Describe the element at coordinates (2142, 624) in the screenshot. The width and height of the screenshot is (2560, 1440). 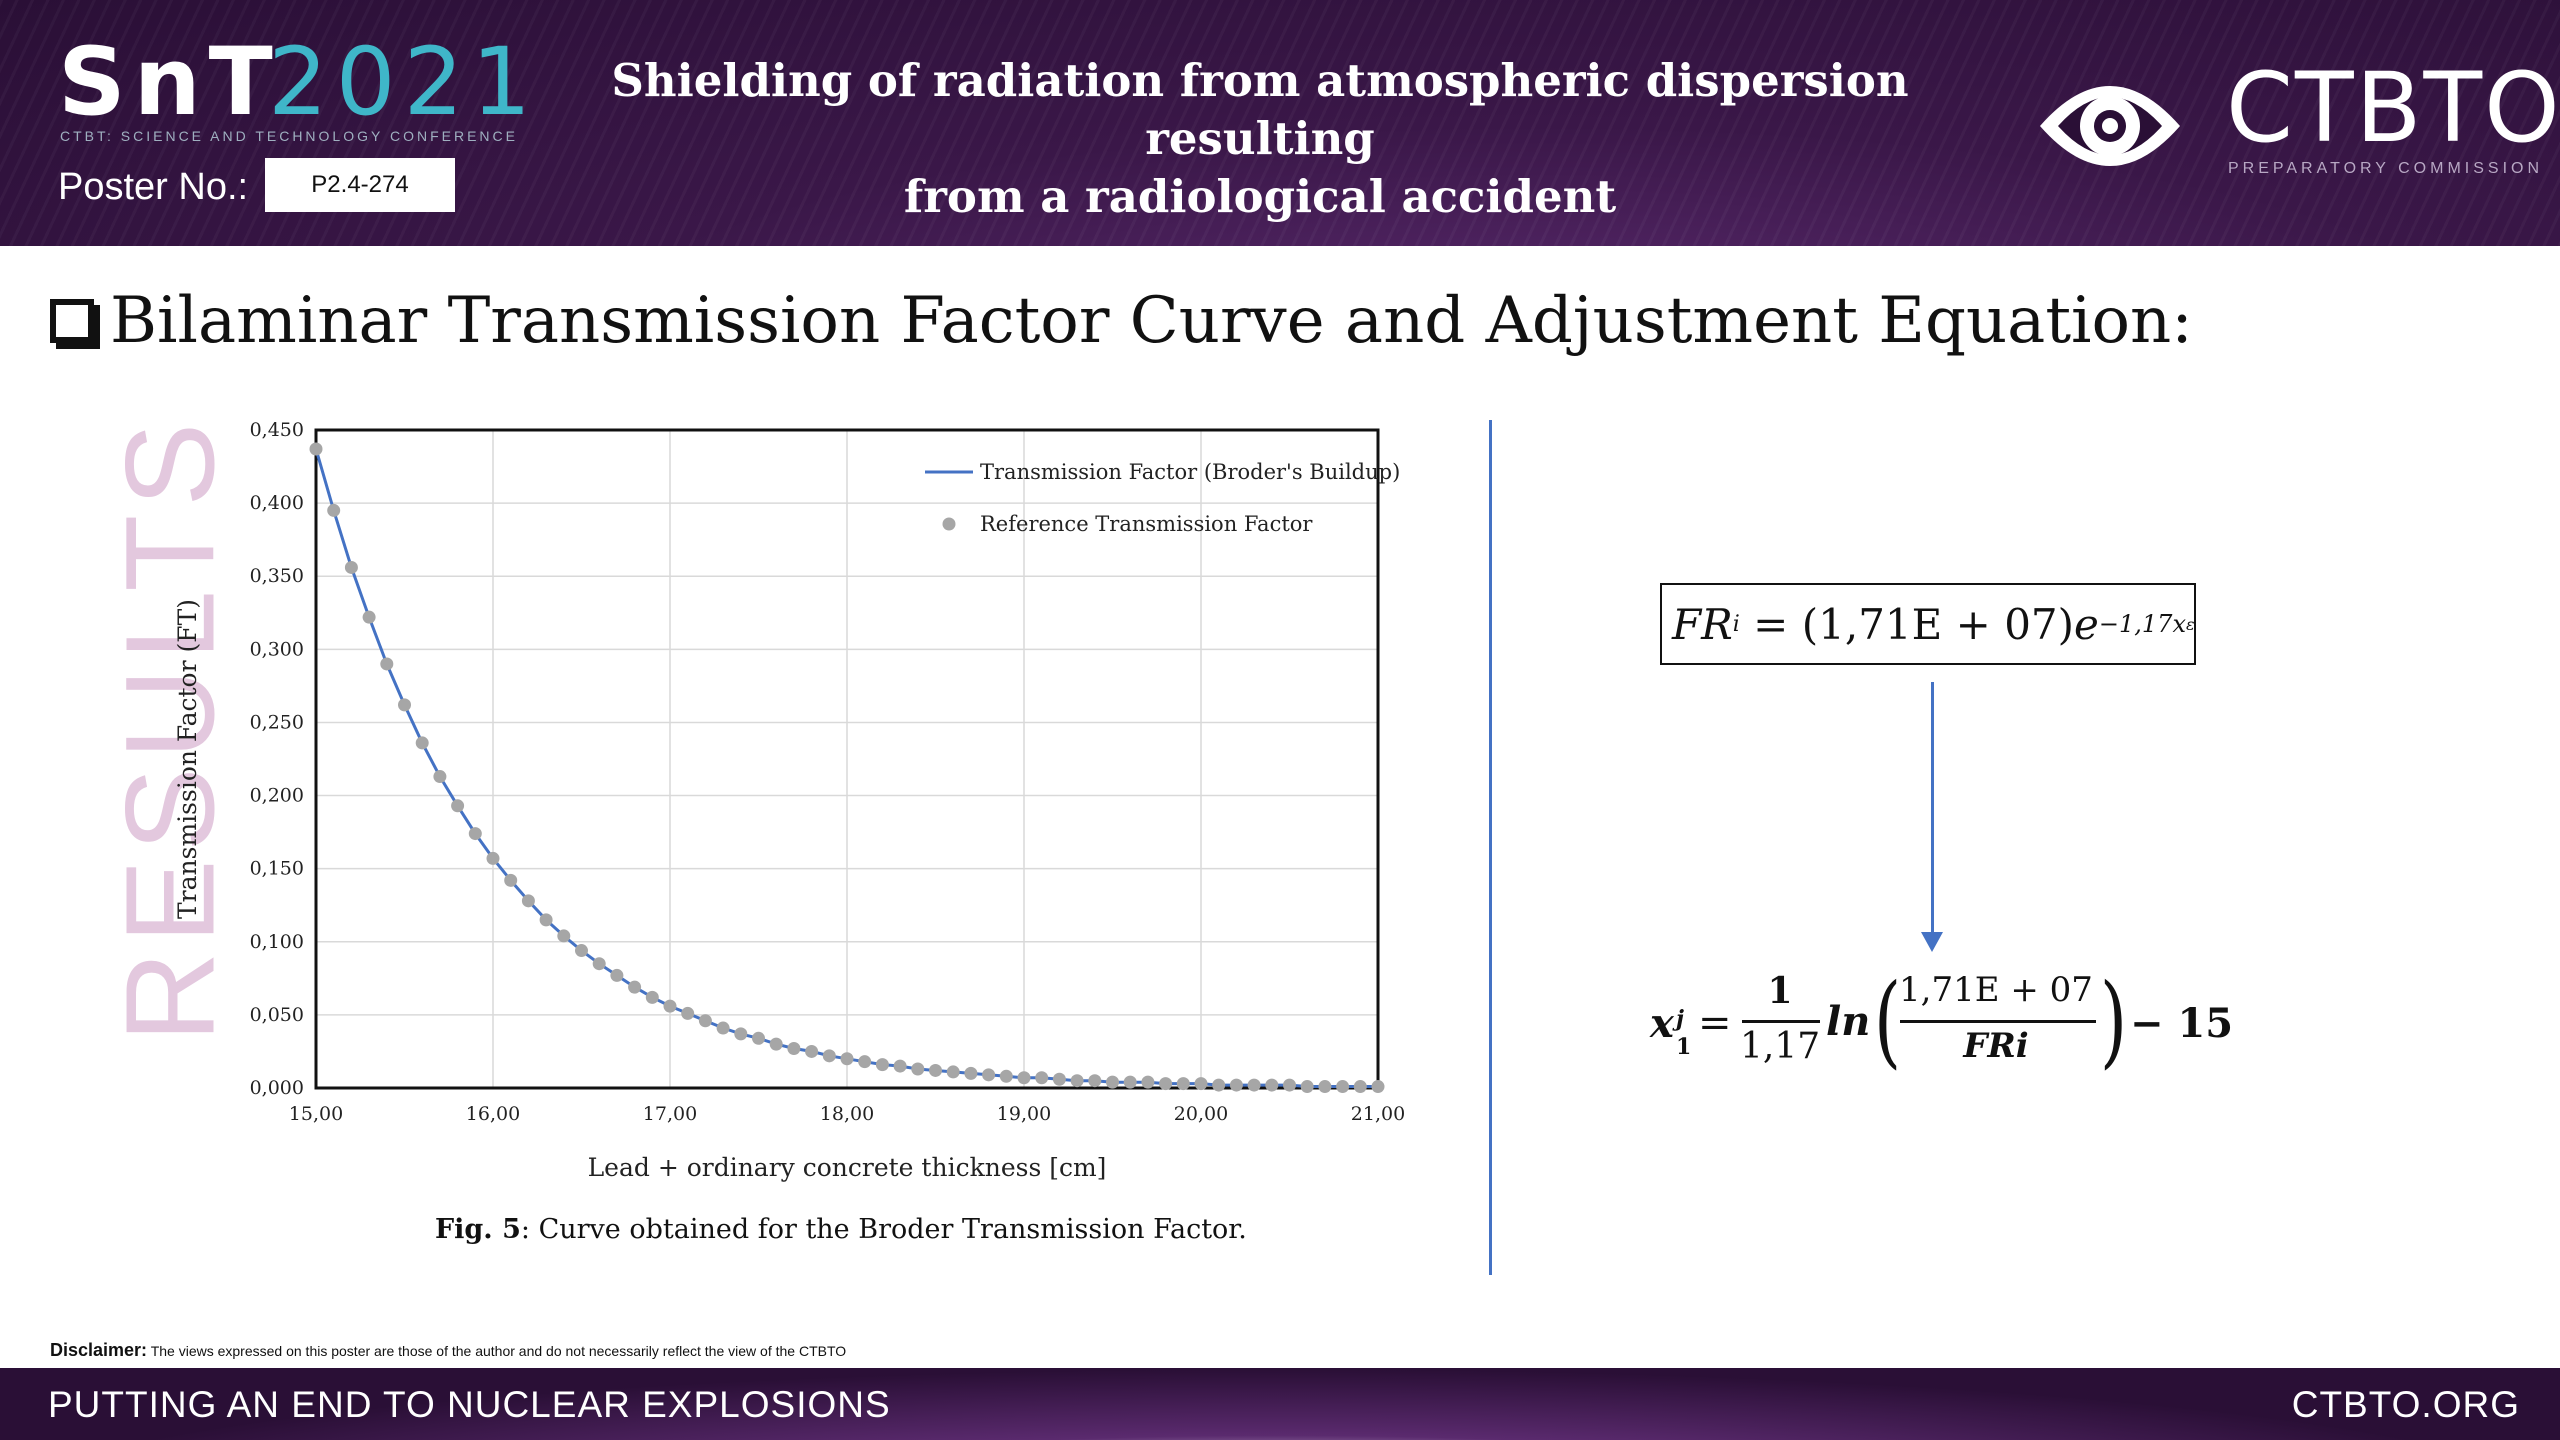
I see `eq1-exponent: −1,17x` at that location.